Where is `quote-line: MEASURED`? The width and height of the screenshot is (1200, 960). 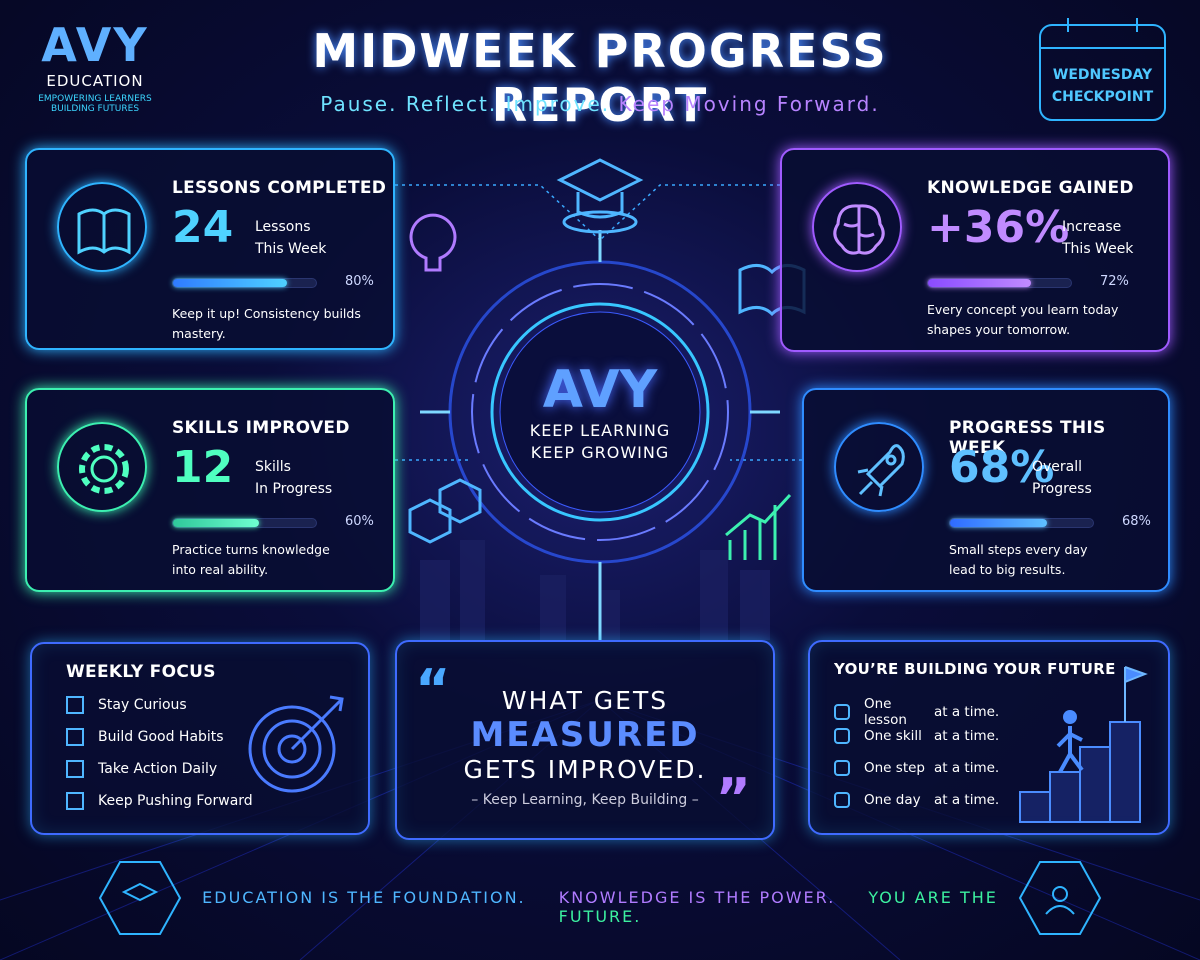 quote-line: MEASURED is located at coordinates (585, 735).